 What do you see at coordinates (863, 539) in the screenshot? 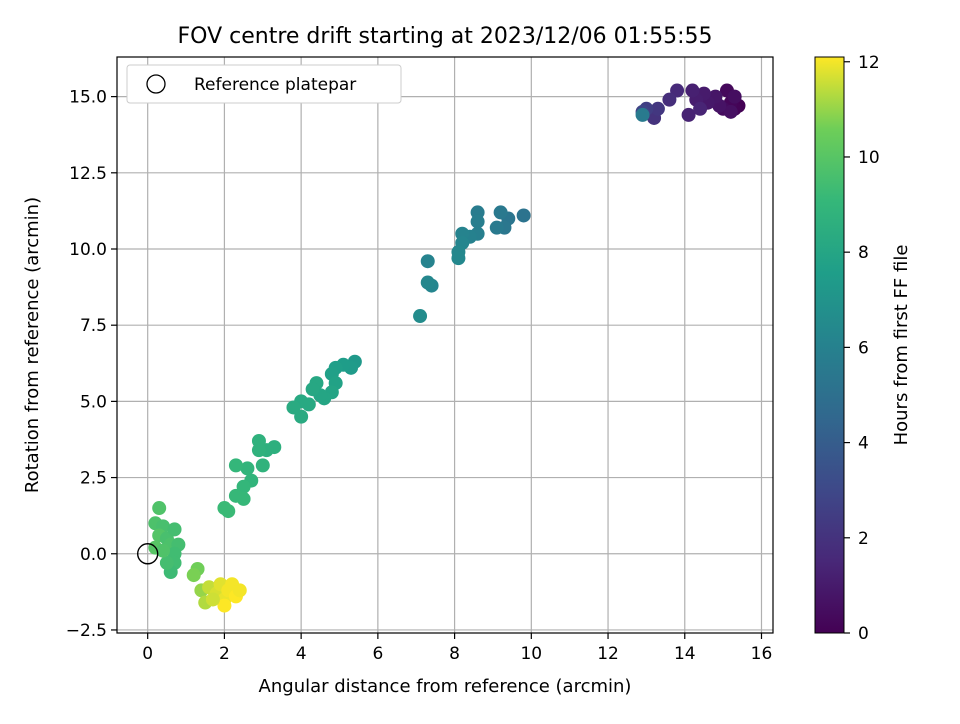
I see `colorbar-tick-label: 2` at bounding box center [863, 539].